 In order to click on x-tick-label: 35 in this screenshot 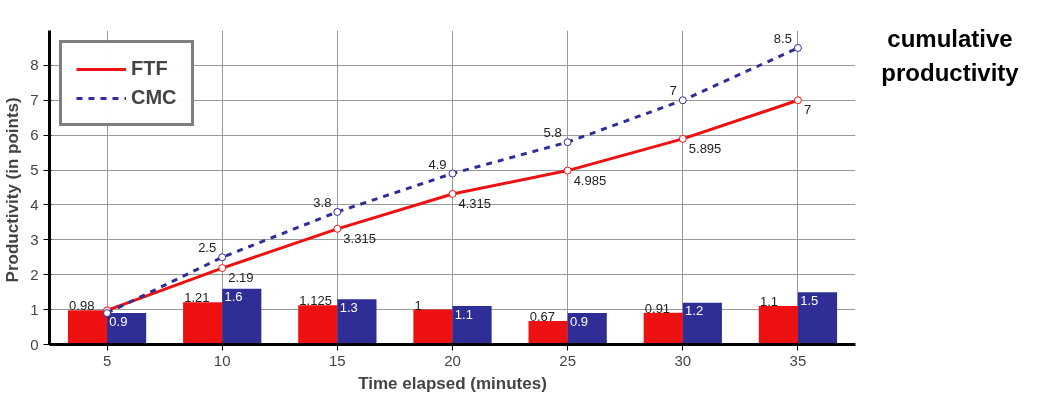, I will do `click(798, 360)`.